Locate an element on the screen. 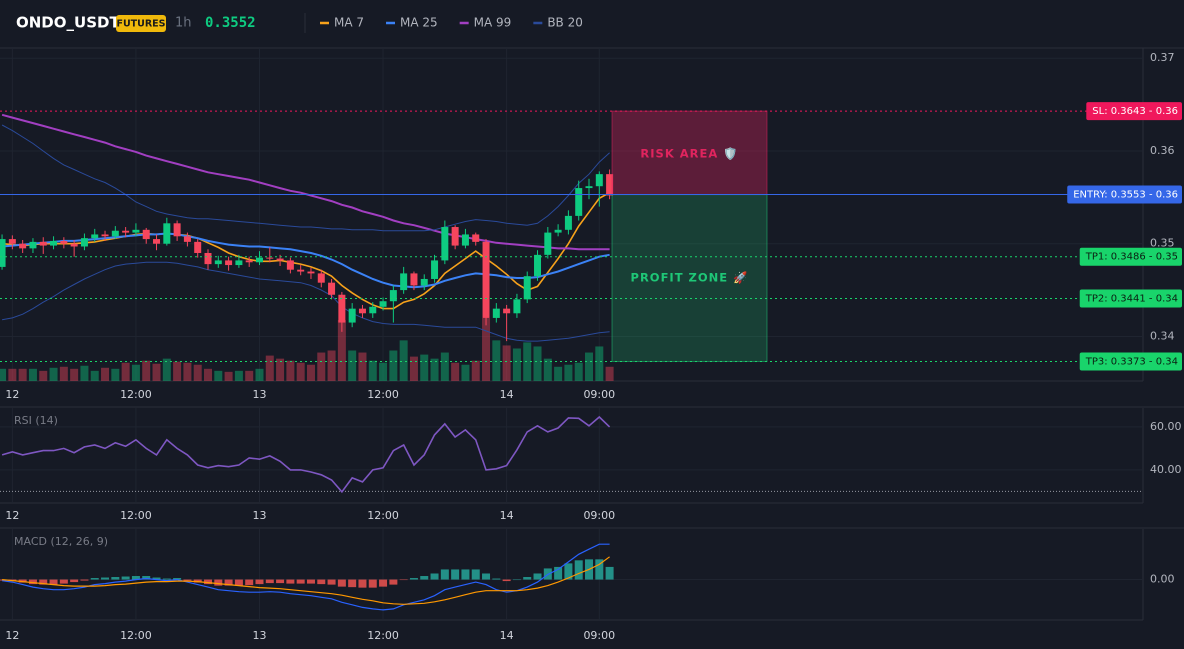  macd-line is located at coordinates (306, 580).